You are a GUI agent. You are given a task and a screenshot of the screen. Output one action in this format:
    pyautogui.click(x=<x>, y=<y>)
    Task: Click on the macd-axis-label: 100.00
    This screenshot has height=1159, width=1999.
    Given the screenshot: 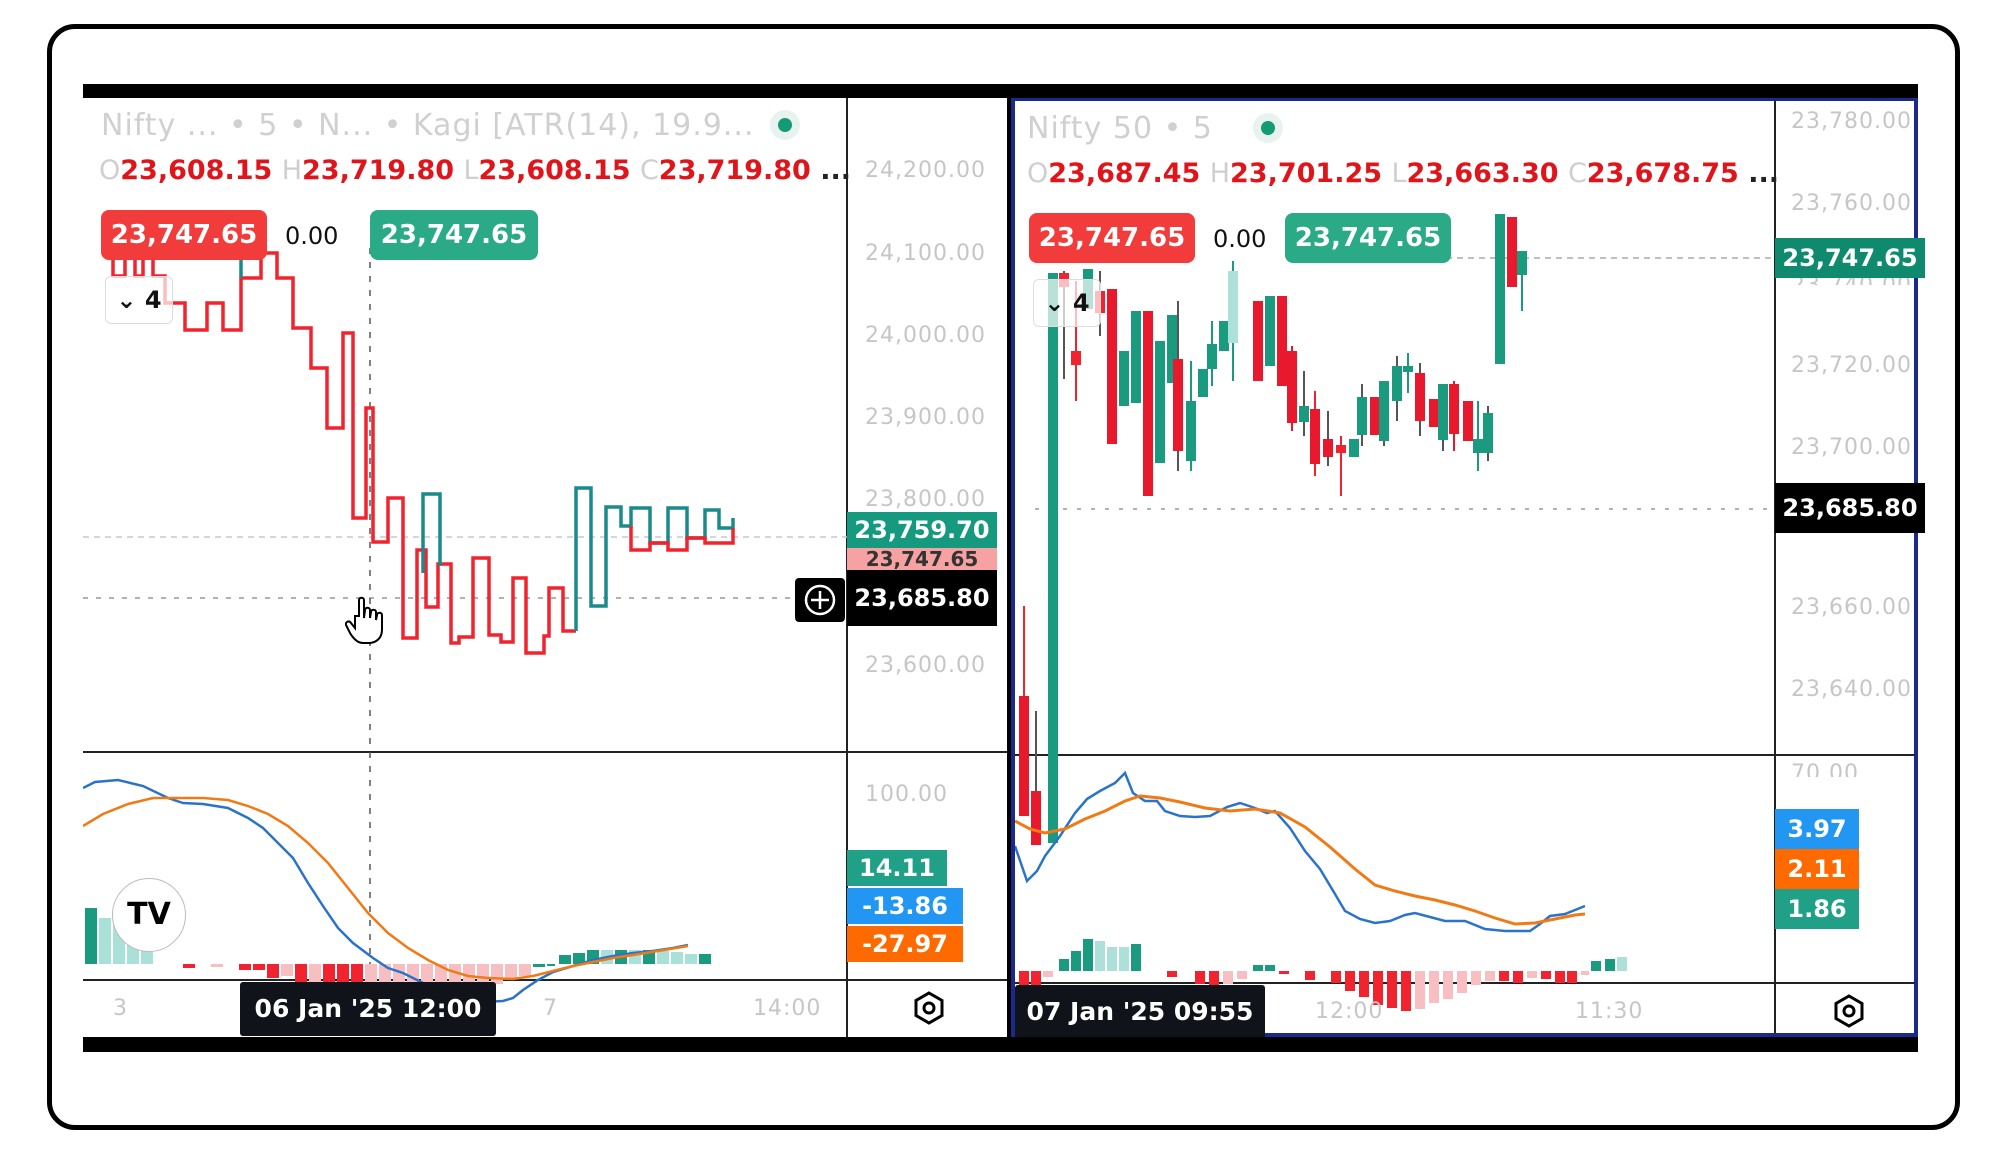 What is the action you would take?
    pyautogui.click(x=906, y=794)
    